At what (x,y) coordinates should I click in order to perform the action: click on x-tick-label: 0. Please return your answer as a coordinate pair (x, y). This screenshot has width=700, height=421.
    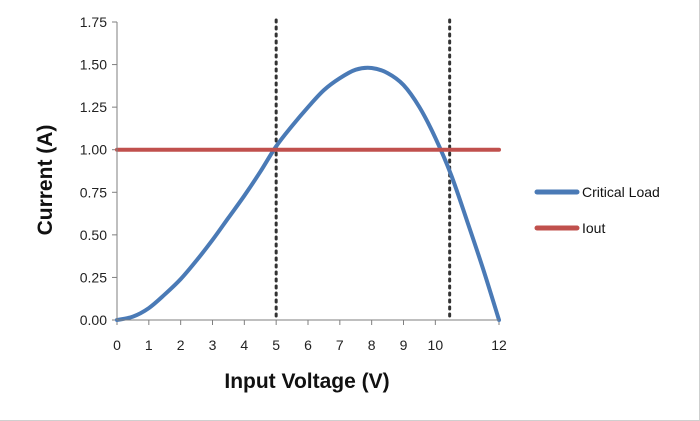
    Looking at the image, I should click on (117, 345).